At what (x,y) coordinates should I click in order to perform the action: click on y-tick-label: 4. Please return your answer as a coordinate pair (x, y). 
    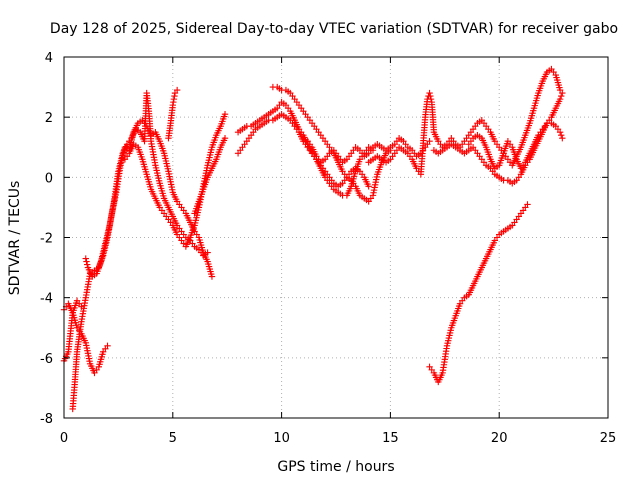
    Looking at the image, I should click on (49, 58).